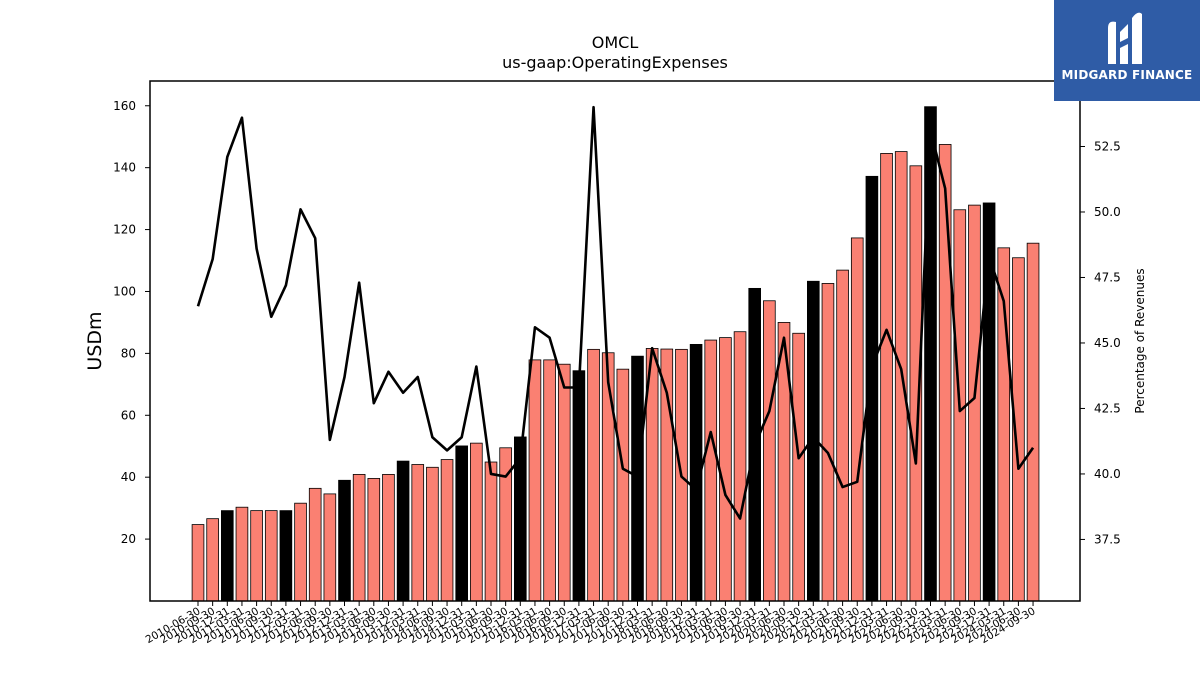  Describe the element at coordinates (1107, 408) in the screenshot. I see `y2-tick-label: 42.5` at that location.